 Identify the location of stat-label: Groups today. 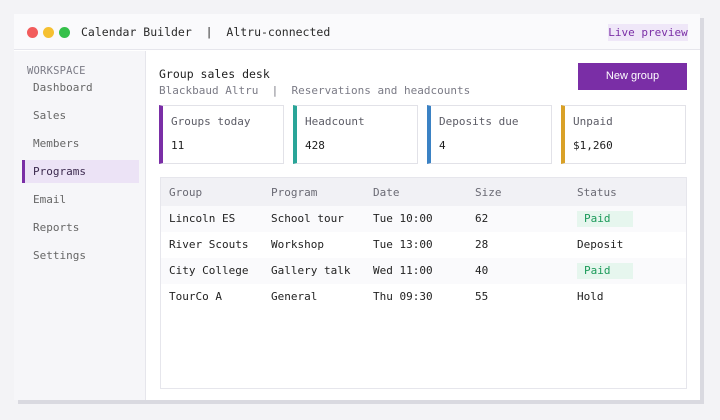
(211, 121).